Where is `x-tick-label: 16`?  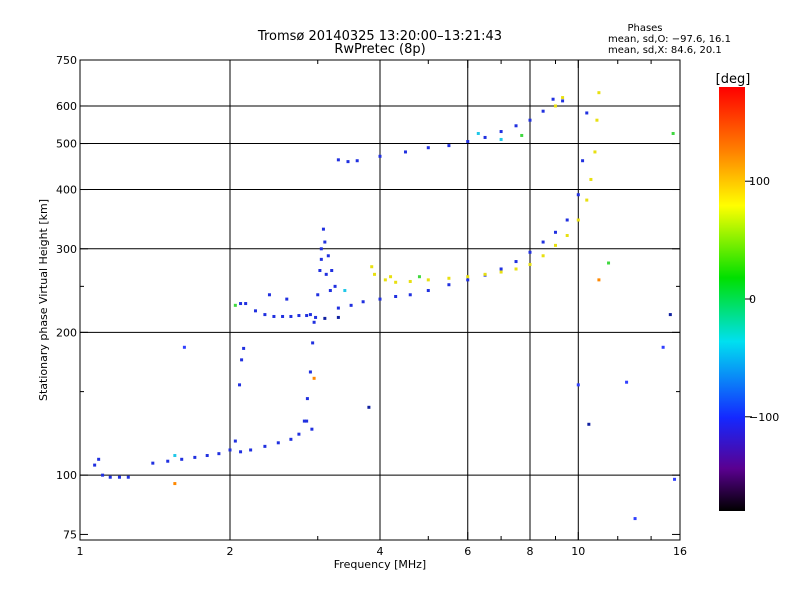 x-tick-label: 16 is located at coordinates (680, 551).